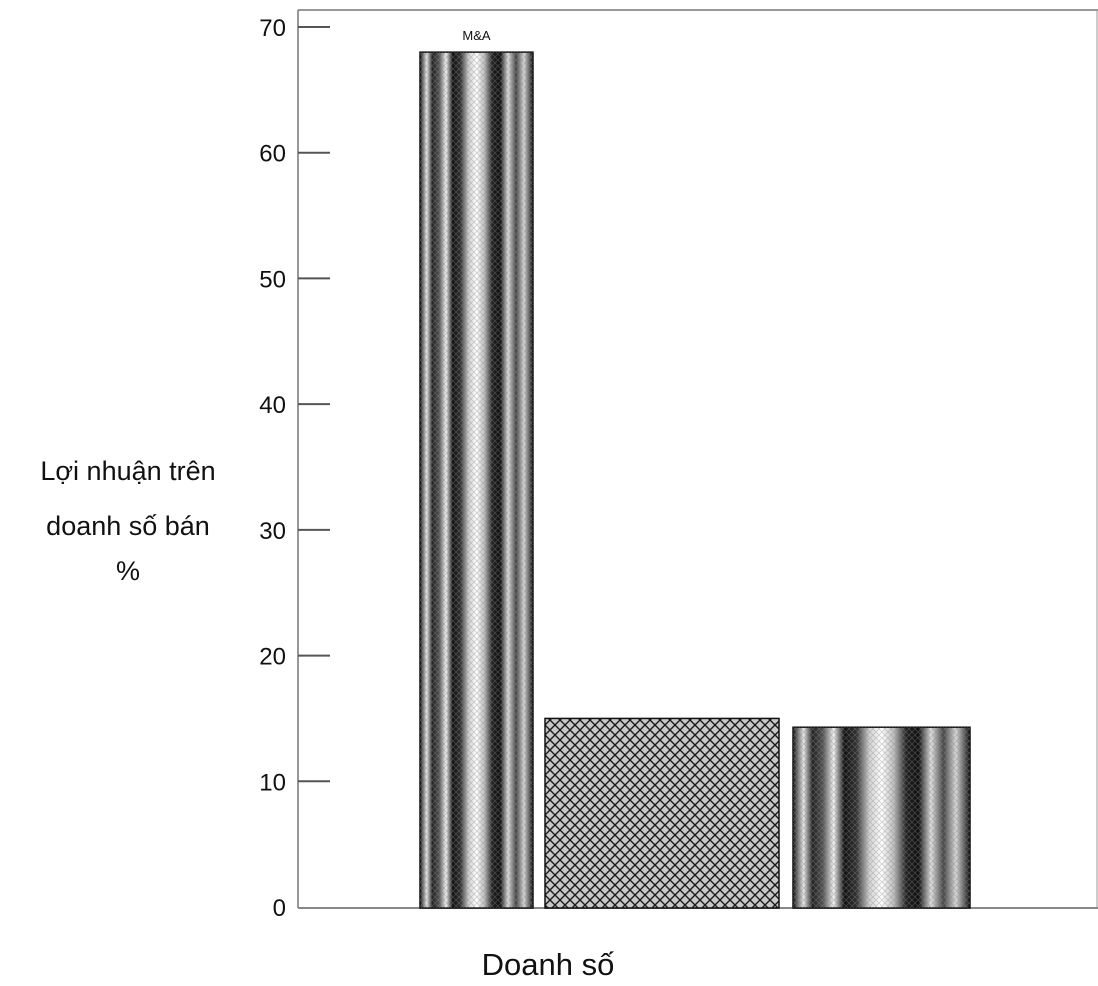  I want to click on y-axis-label-line: Lợi nhuận trên, so click(127, 471).